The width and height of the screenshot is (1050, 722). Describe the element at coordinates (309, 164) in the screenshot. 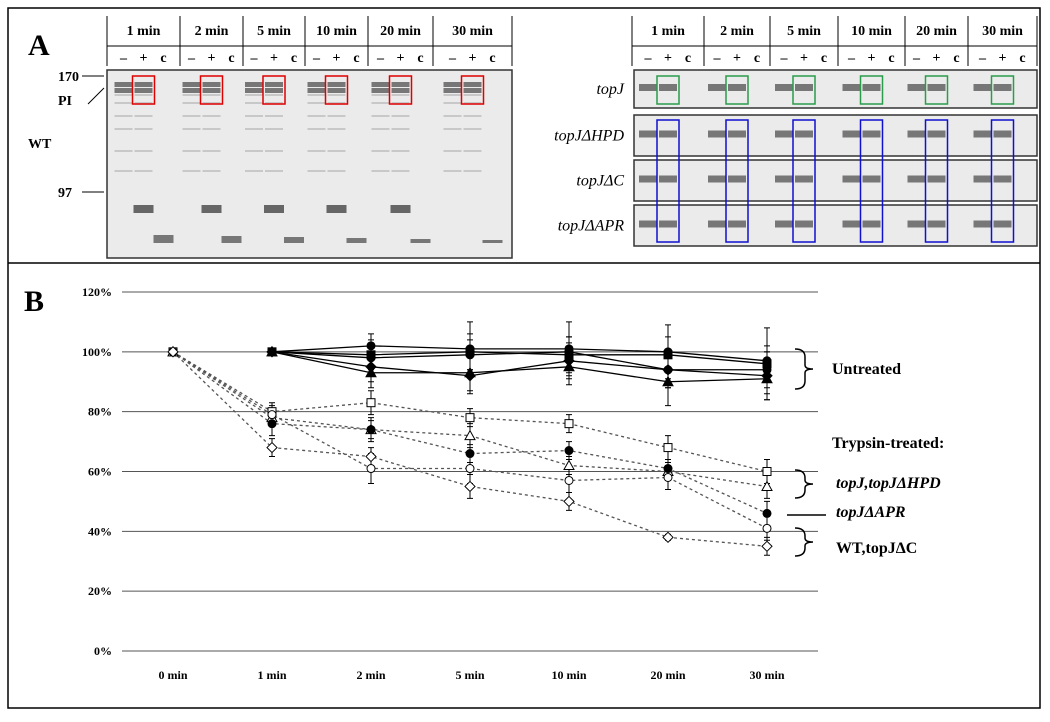

I see `gel` at that location.